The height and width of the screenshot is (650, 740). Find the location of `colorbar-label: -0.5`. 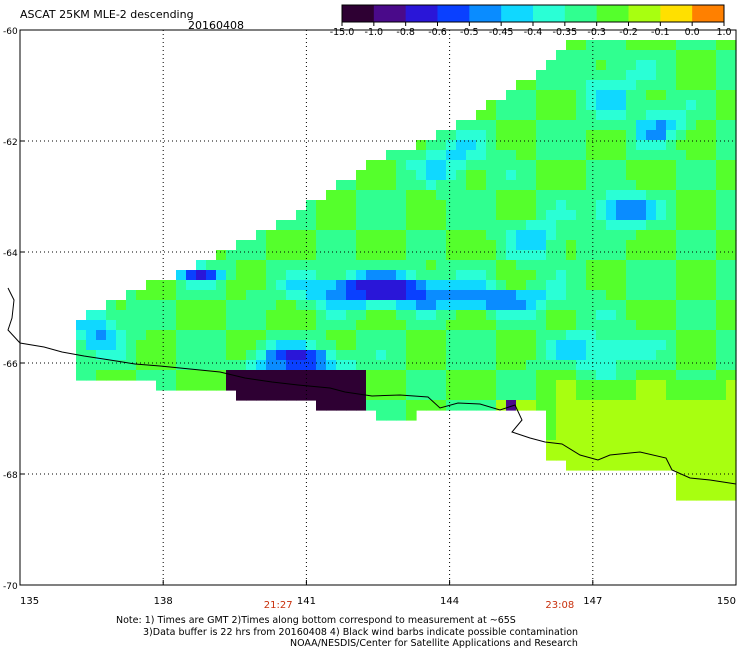

colorbar-label: -0.5 is located at coordinates (469, 32).